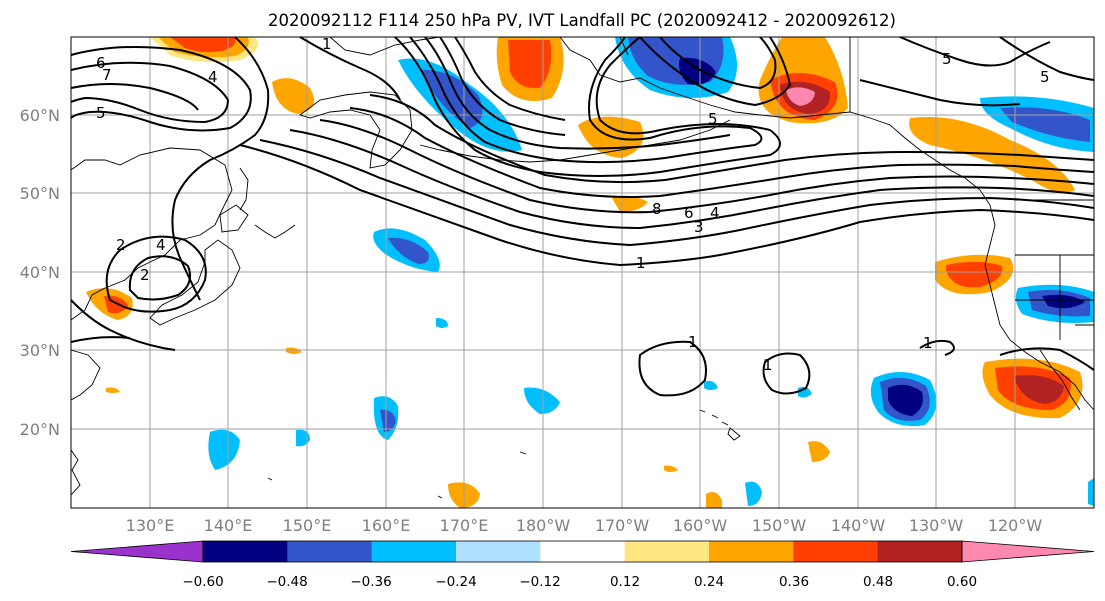  I want to click on lon-label: 130°E, so click(150, 525).